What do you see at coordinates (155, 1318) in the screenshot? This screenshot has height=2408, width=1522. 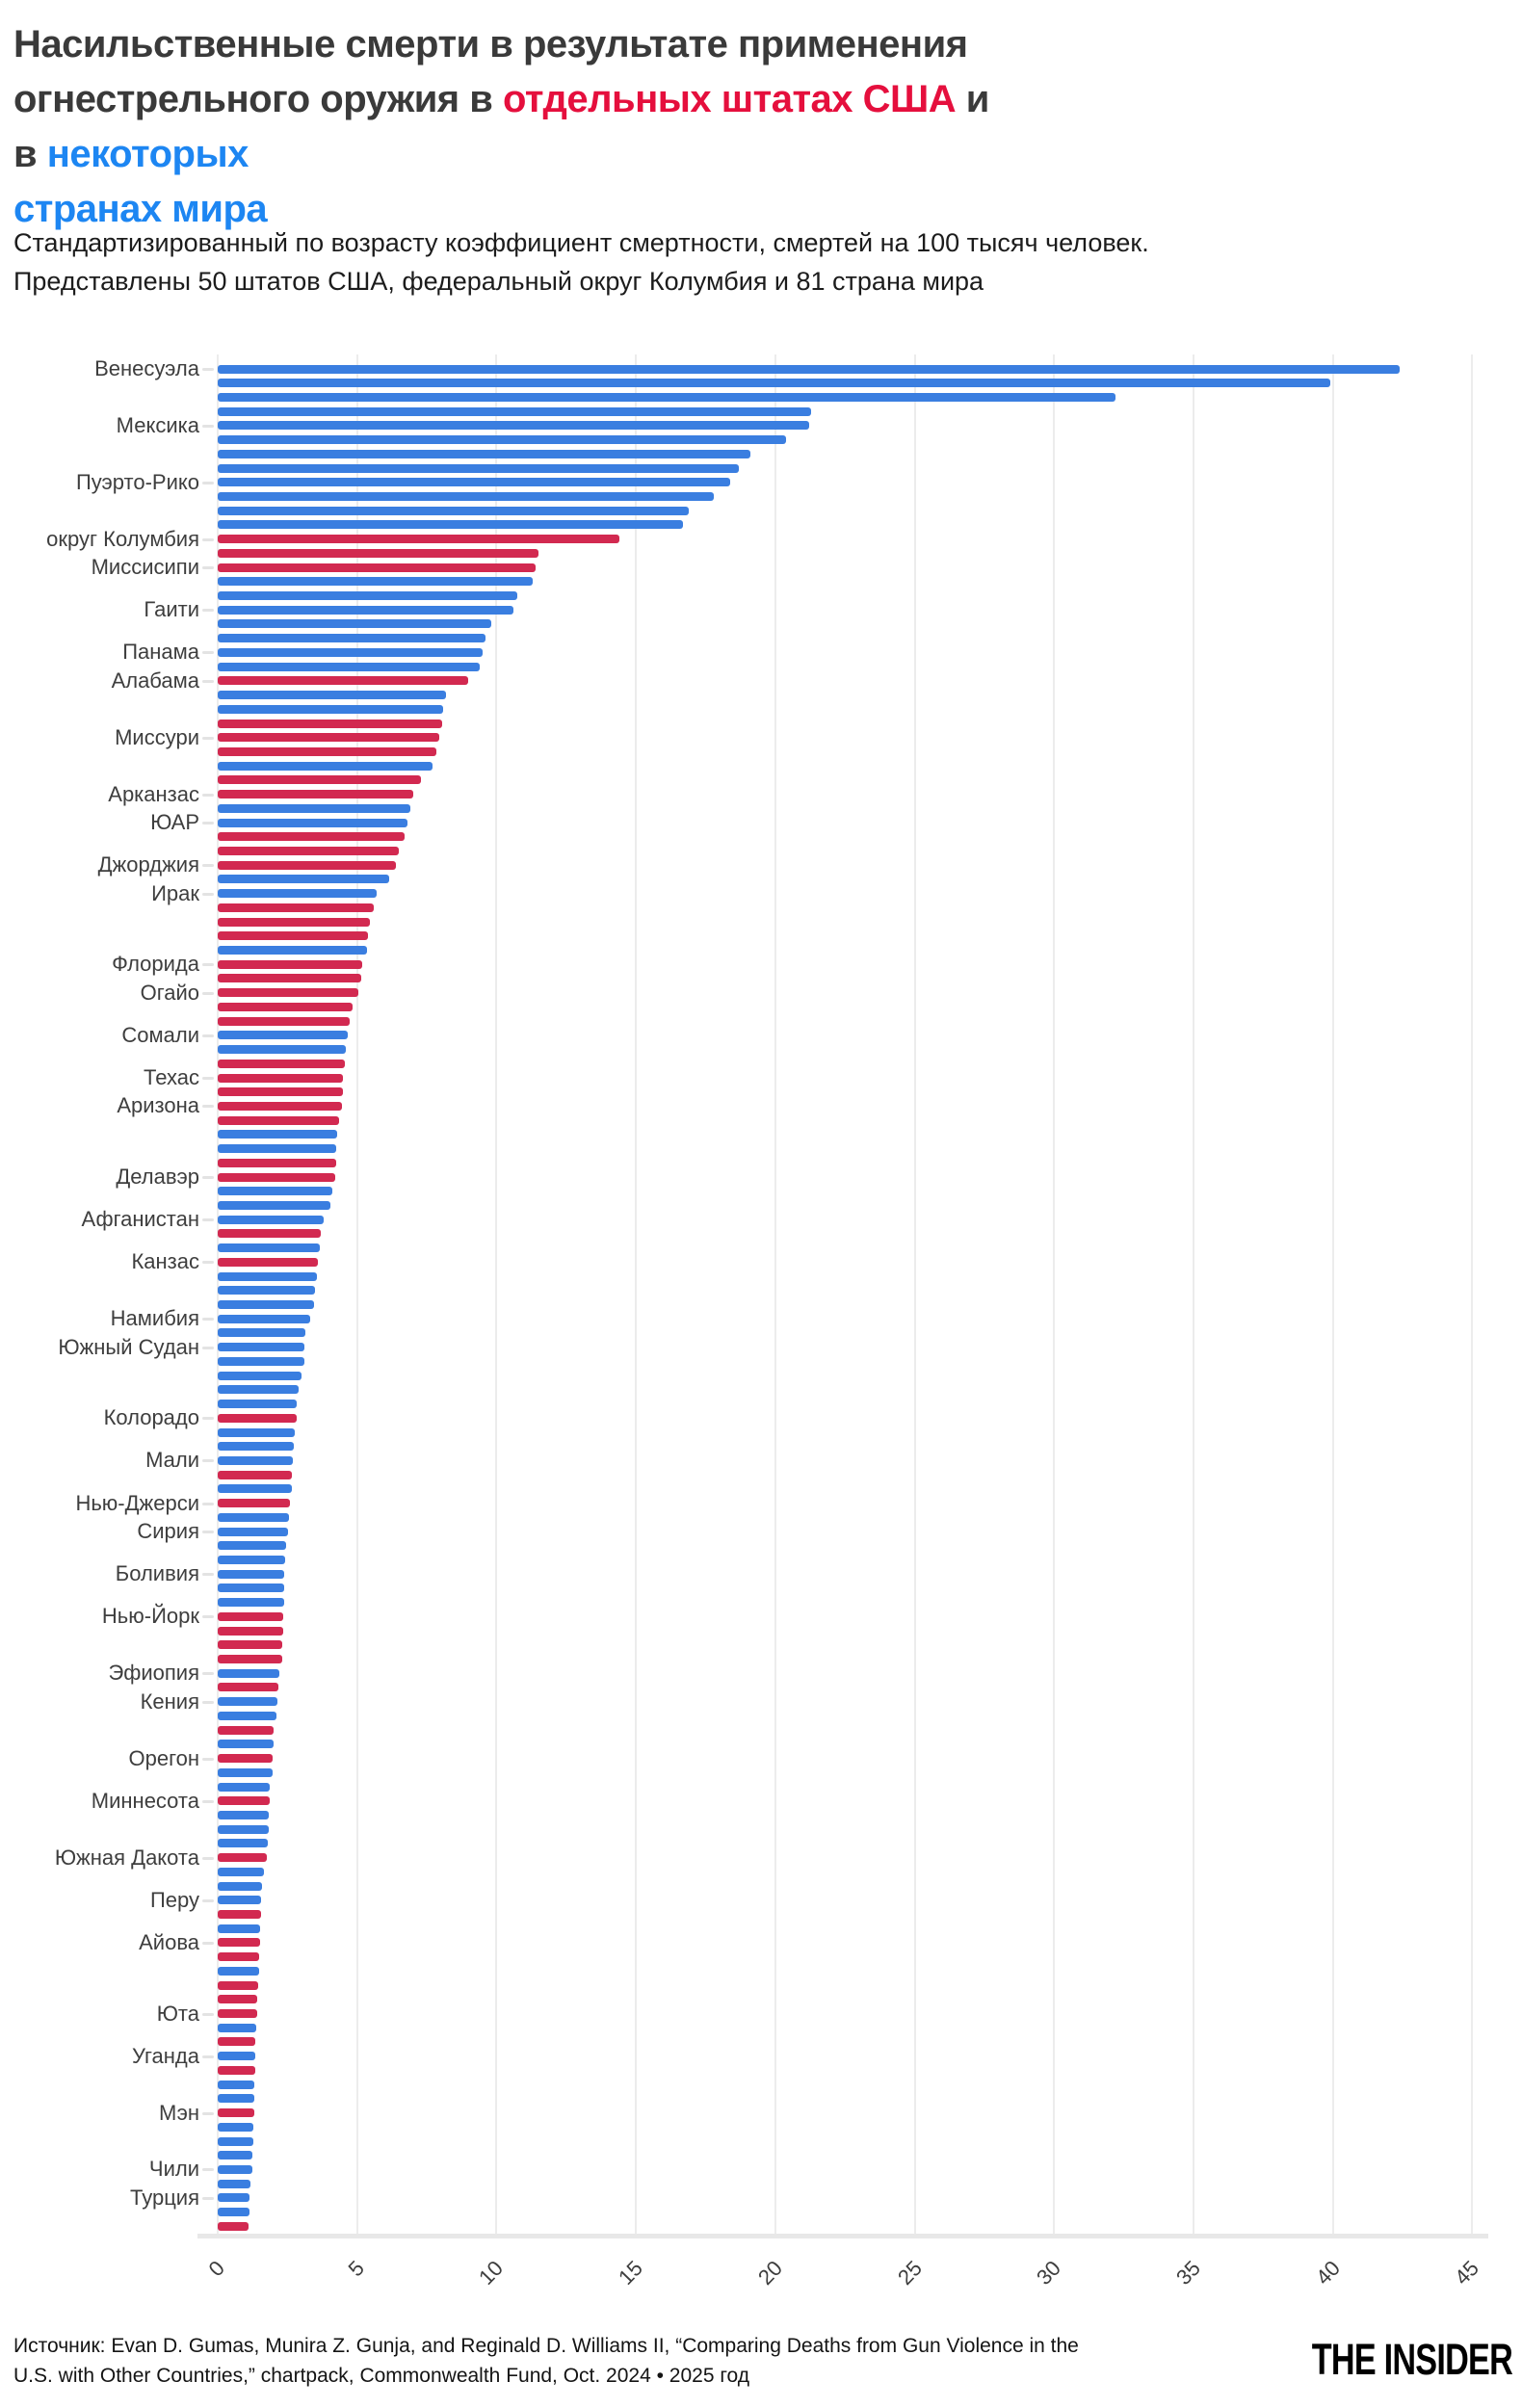 I see `bar-label: Намибия` at bounding box center [155, 1318].